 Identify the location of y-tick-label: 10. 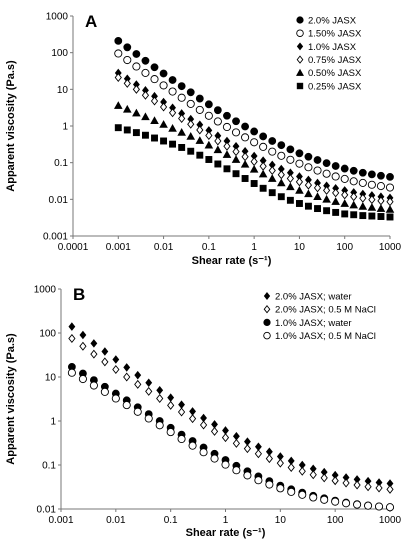
(51, 378).